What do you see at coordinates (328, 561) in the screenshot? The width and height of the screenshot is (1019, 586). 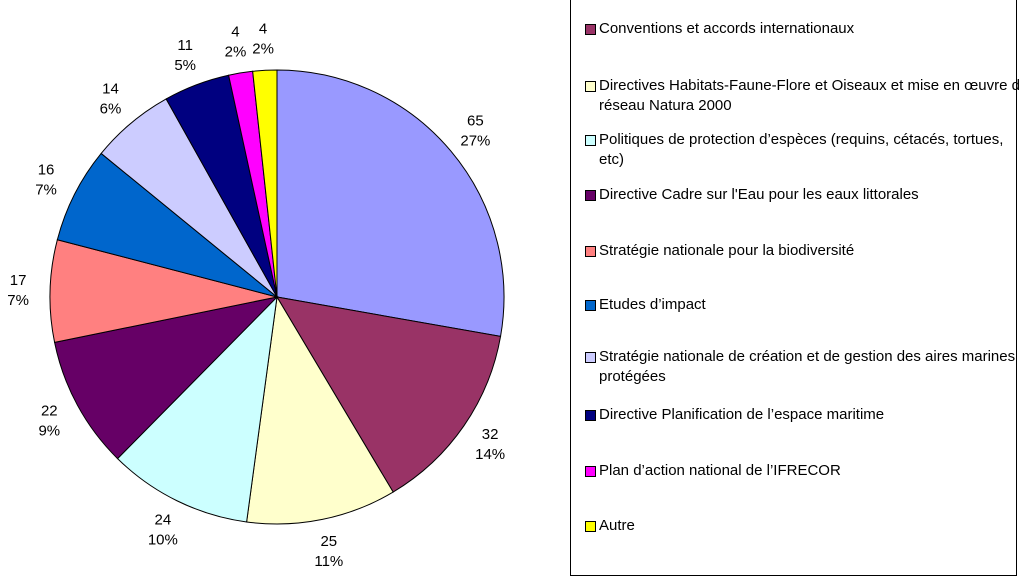 I see `percent-label: 11%` at bounding box center [328, 561].